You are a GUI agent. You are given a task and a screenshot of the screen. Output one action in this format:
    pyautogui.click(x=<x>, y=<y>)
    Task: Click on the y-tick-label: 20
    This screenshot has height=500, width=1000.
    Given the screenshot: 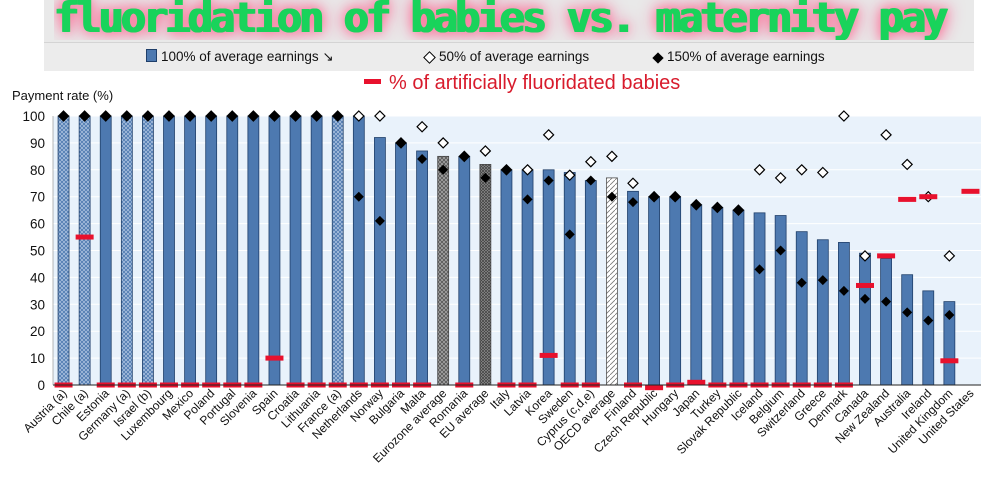 What is the action you would take?
    pyautogui.click(x=37, y=331)
    